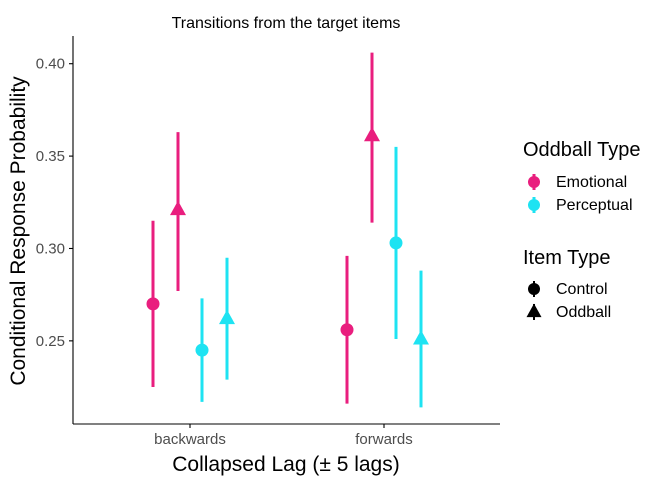 This screenshot has width=672, height=480. I want to click on x-axis-label: Collapsed Lag (± 5 lags), so click(285, 464).